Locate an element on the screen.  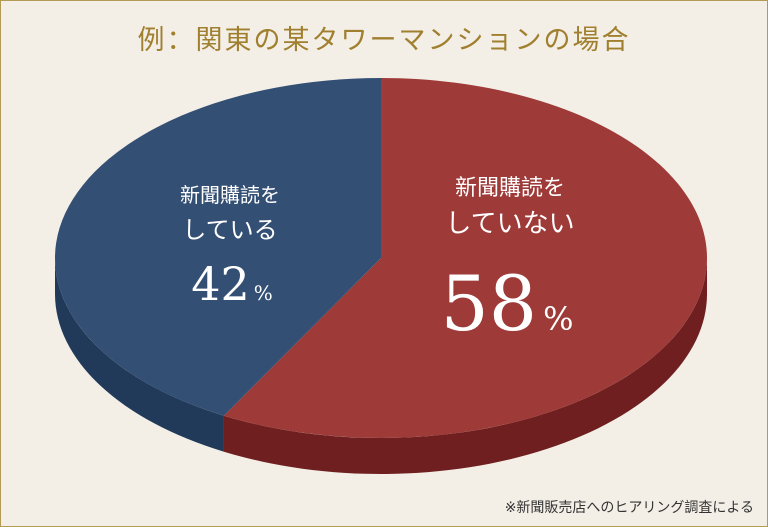
slice-label-not-subscribing-line1: 新聞購読を is located at coordinates (510, 188).